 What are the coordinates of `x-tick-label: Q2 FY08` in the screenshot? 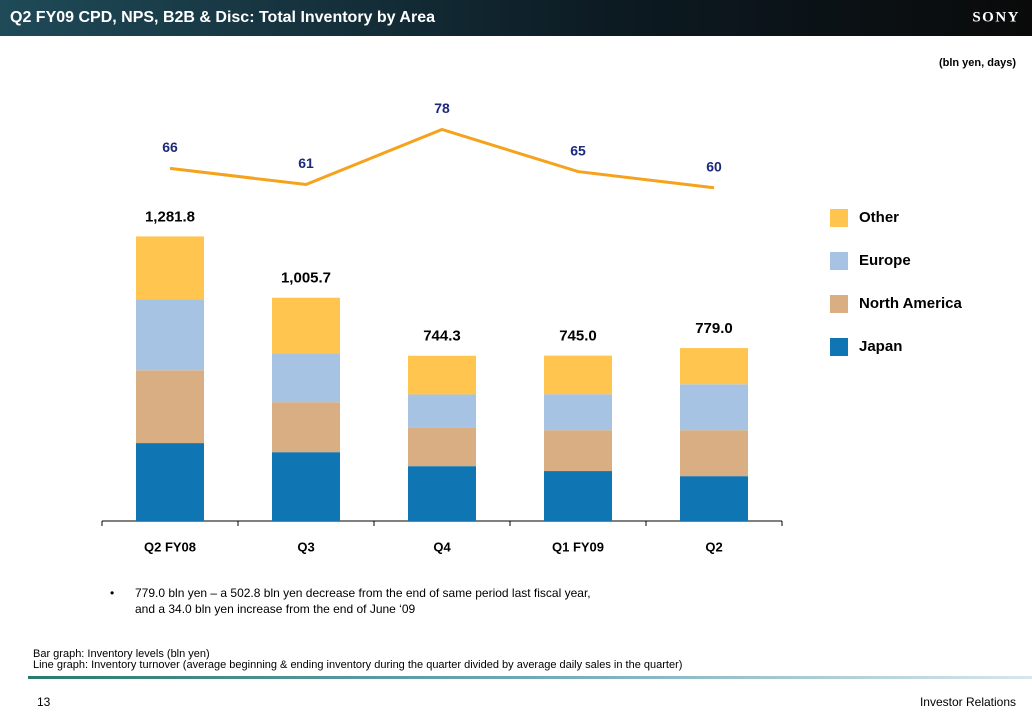 It's located at (170, 546).